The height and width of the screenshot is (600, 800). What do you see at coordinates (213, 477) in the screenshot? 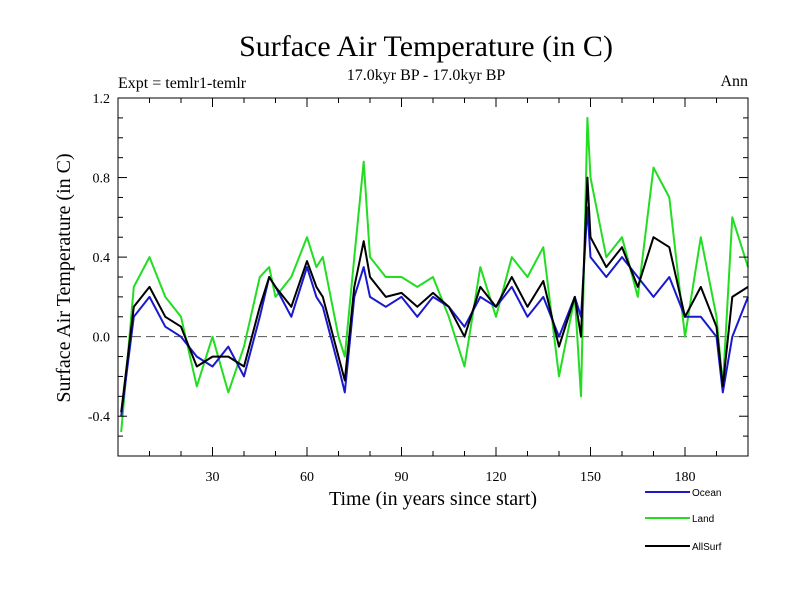
I see `x-tick-label: 30` at bounding box center [213, 477].